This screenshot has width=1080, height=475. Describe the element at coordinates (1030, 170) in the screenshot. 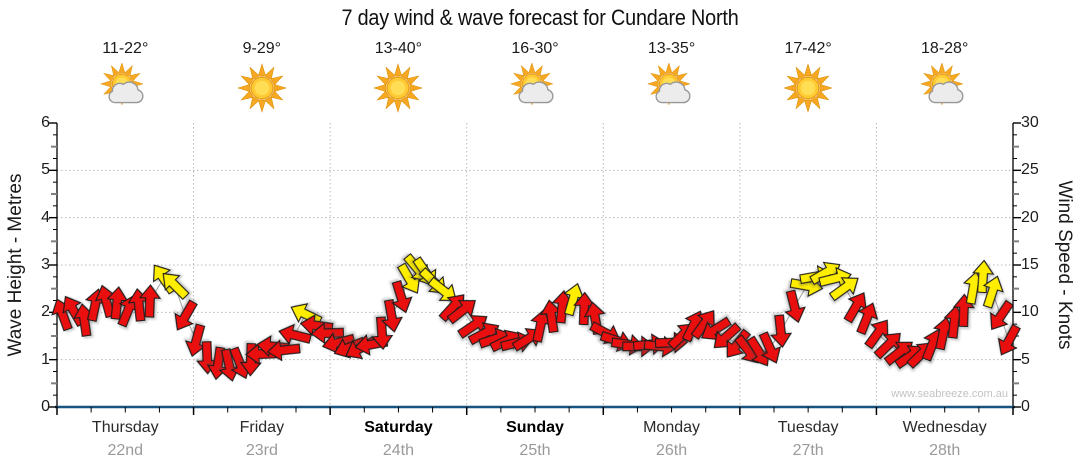

I see `right-axis-tick-label: 25` at that location.